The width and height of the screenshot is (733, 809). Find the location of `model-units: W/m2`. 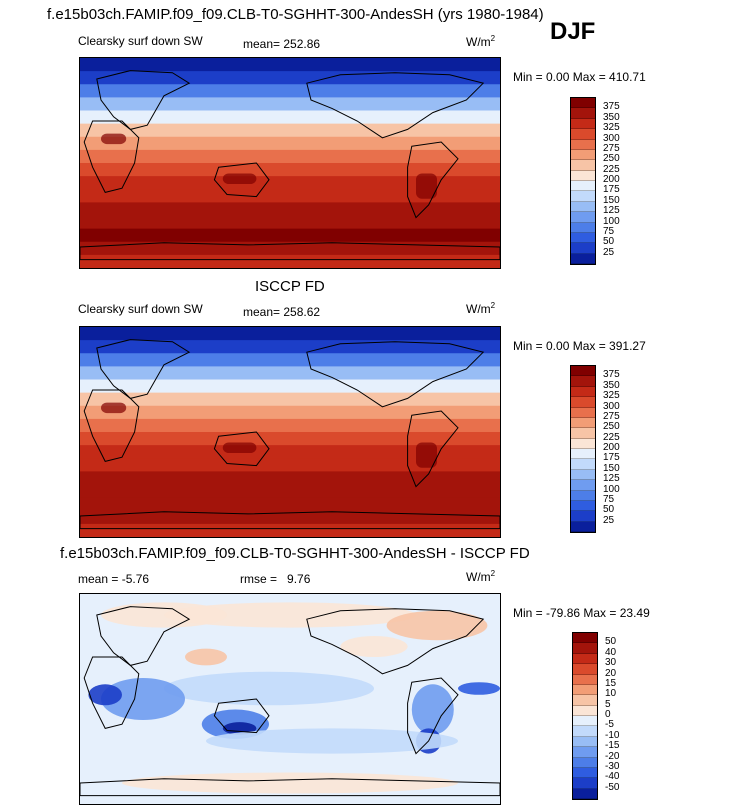

model-units: W/m2 is located at coordinates (481, 41).